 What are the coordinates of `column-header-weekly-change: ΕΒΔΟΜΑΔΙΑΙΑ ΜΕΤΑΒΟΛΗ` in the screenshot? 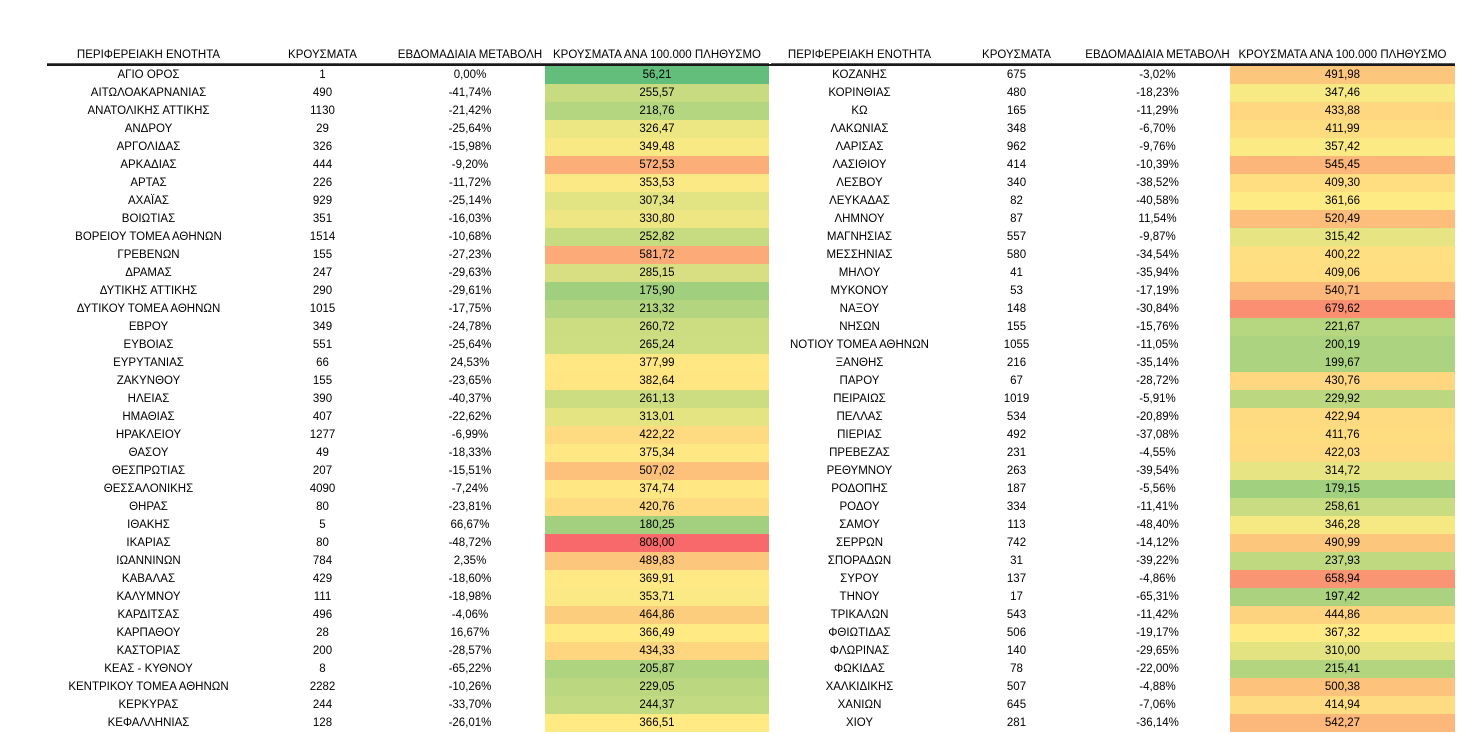 It's located at (470, 56).